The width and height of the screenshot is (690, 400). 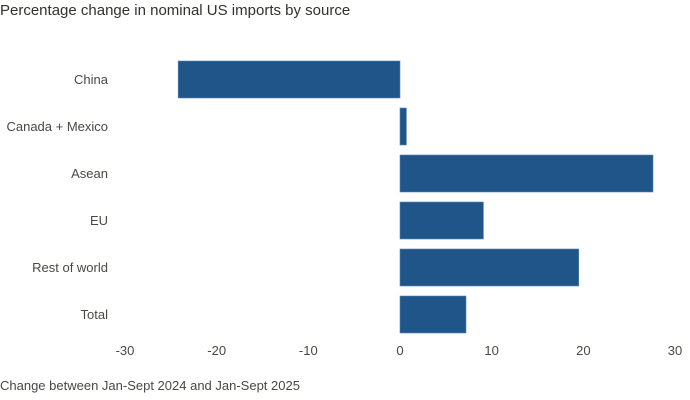 I want to click on category-label: Rest of world, so click(x=70, y=267).